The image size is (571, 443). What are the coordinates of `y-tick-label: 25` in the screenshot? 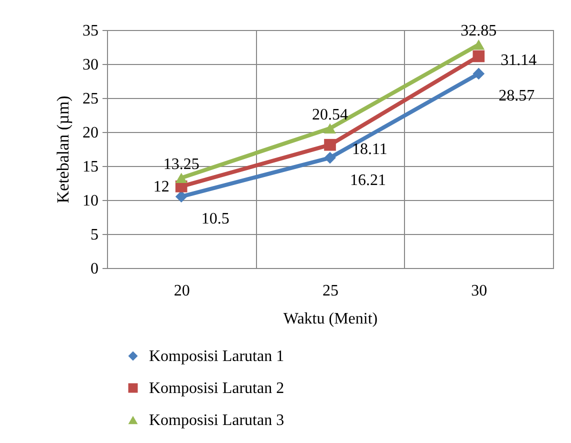 It's located at (90, 99).